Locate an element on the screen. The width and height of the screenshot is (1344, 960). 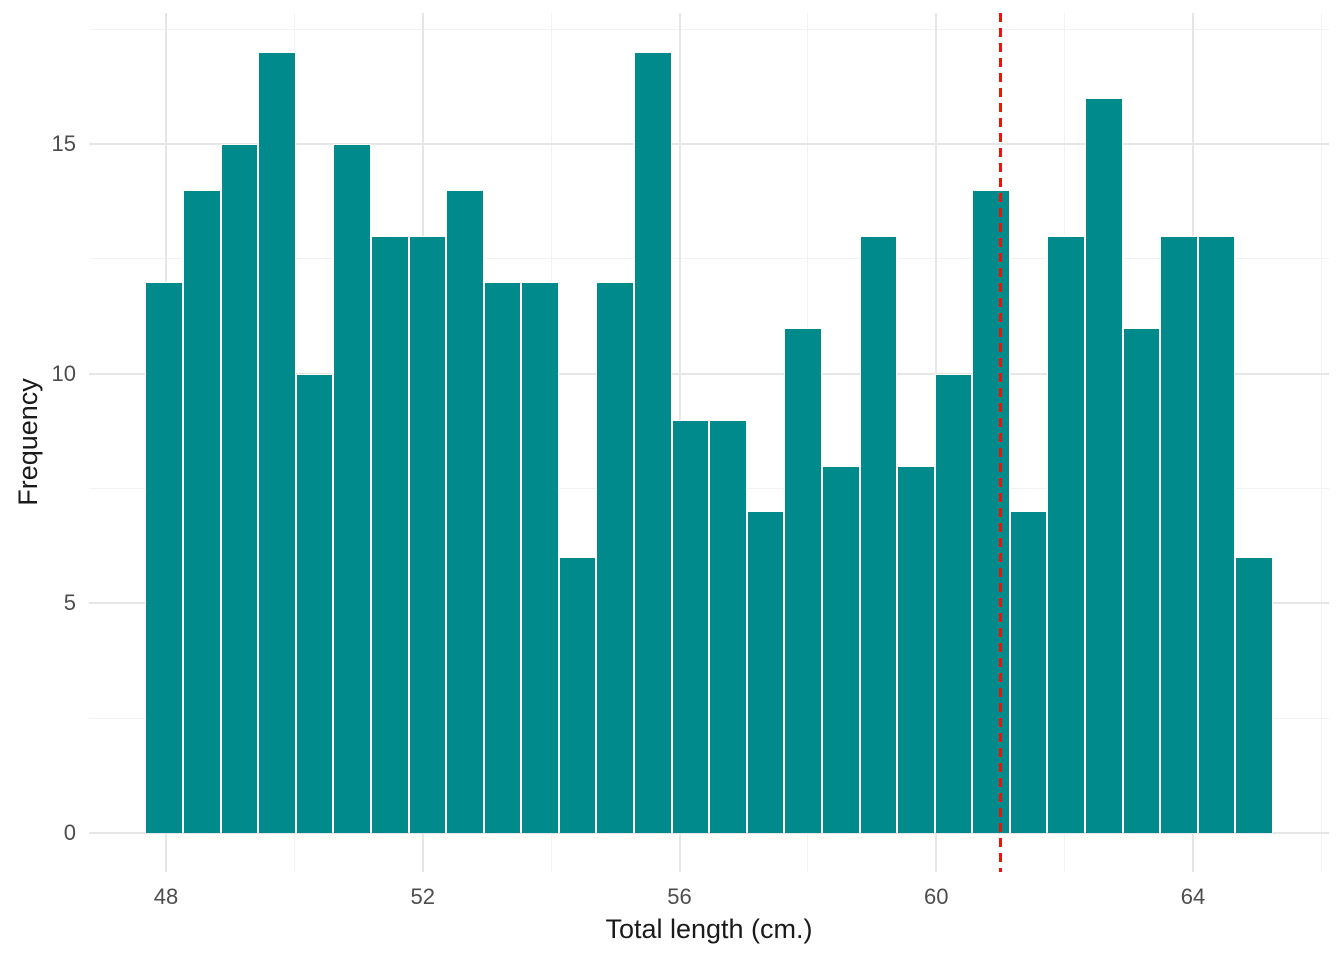
x-tick-label: 64 is located at coordinates (1193, 896).